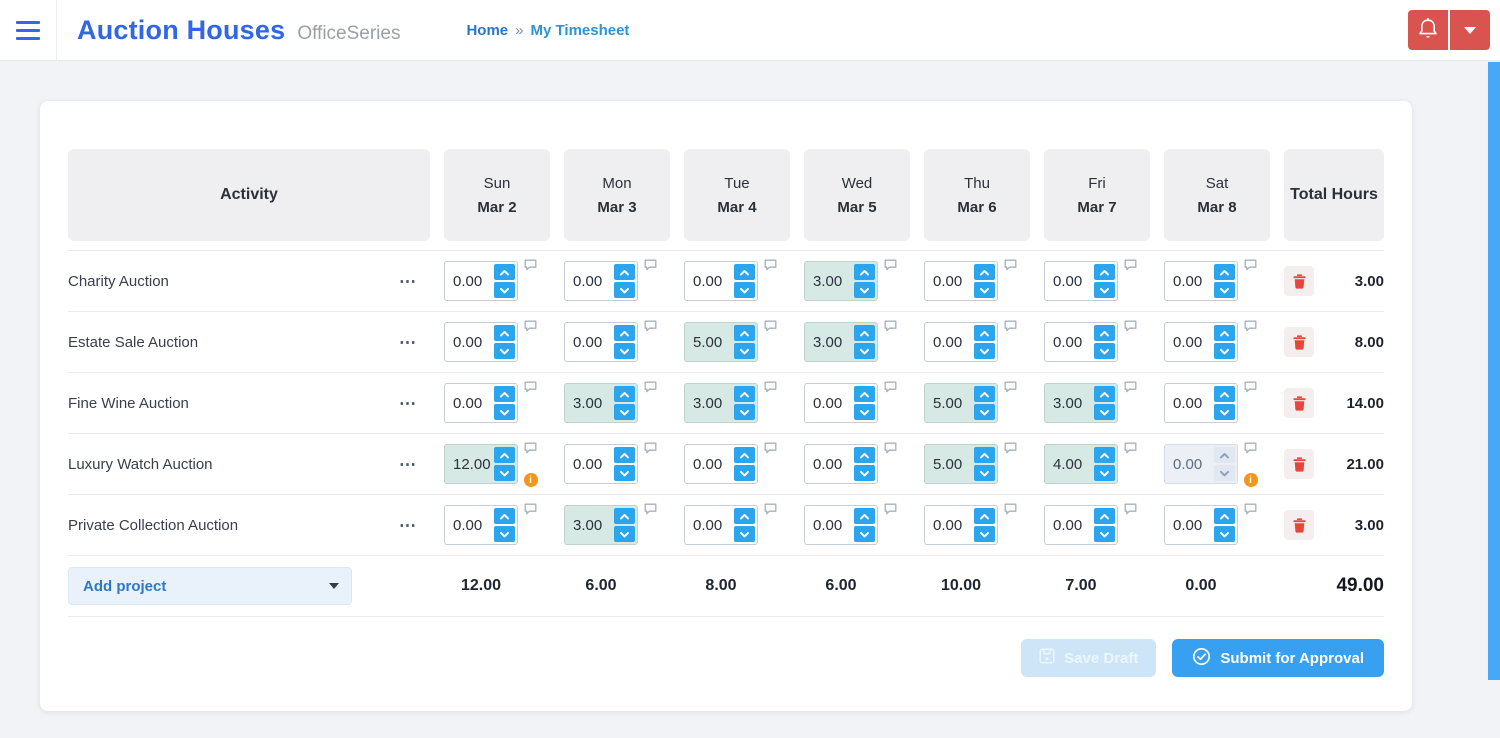 This screenshot has height=738, width=1500. What do you see at coordinates (580, 30) in the screenshot?
I see `breadcrumb-current-link: My Timesheet` at bounding box center [580, 30].